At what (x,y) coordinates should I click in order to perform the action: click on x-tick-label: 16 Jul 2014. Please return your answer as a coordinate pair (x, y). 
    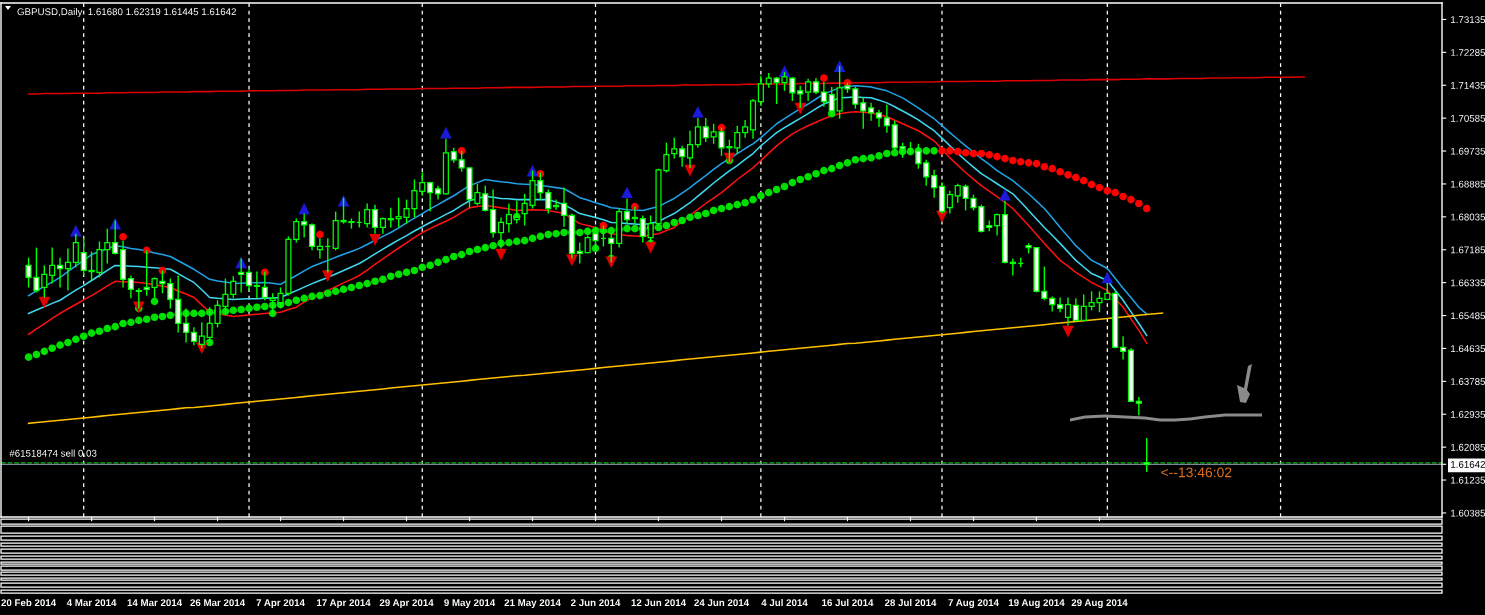
    Looking at the image, I should click on (848, 602).